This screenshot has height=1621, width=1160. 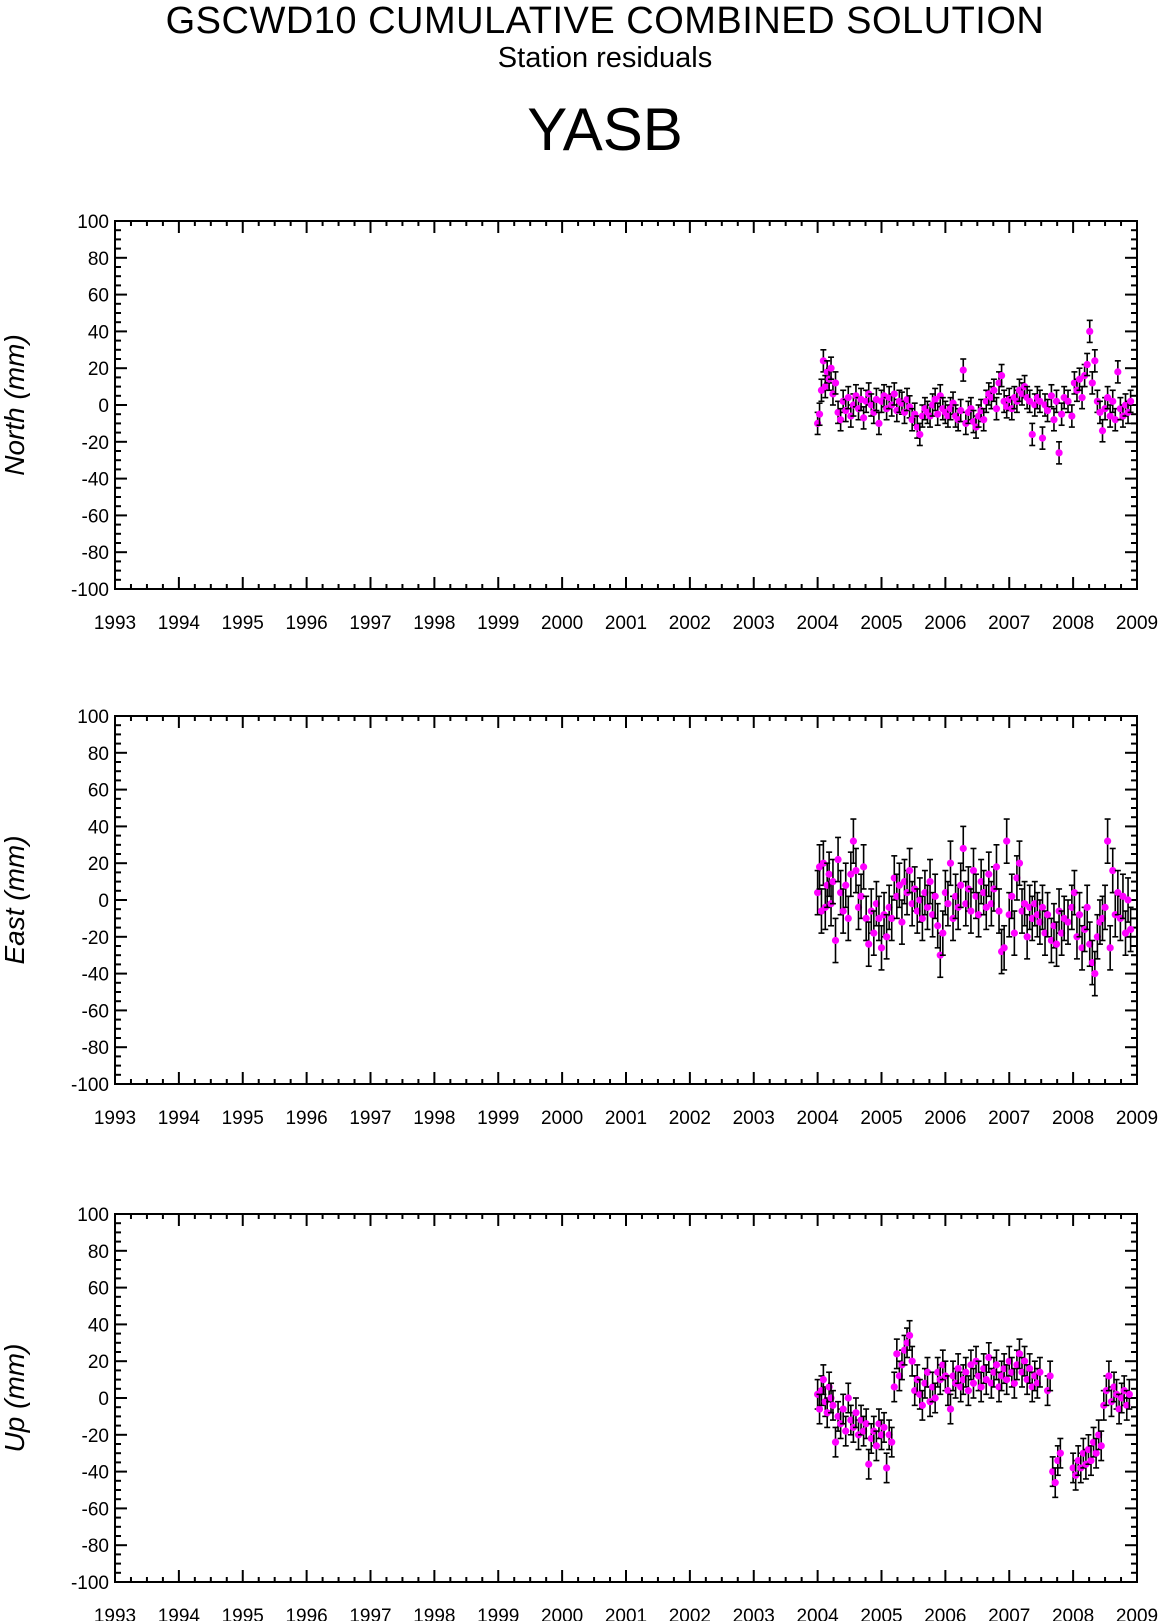 What do you see at coordinates (1009, 1613) in the screenshot?
I see `up-xtick-label: 2007` at bounding box center [1009, 1613].